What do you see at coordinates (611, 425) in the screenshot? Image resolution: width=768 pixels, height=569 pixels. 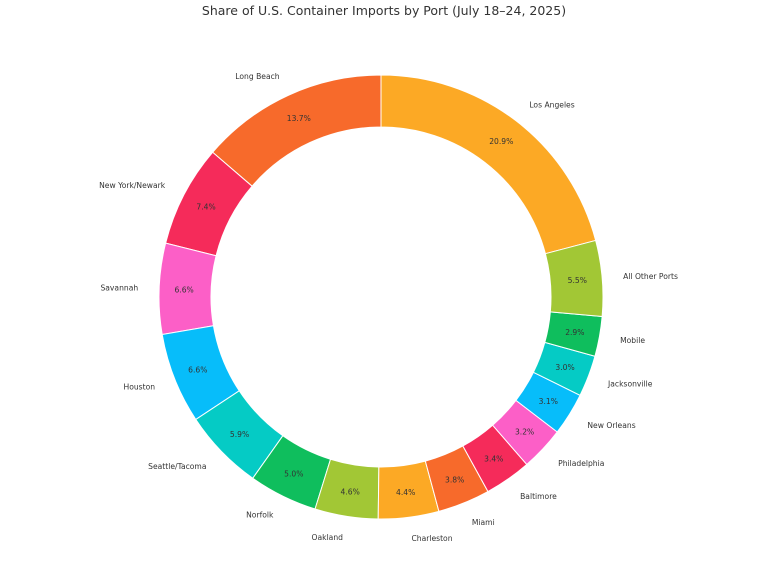 I see `label-new-orleans: New Orleans` at bounding box center [611, 425].